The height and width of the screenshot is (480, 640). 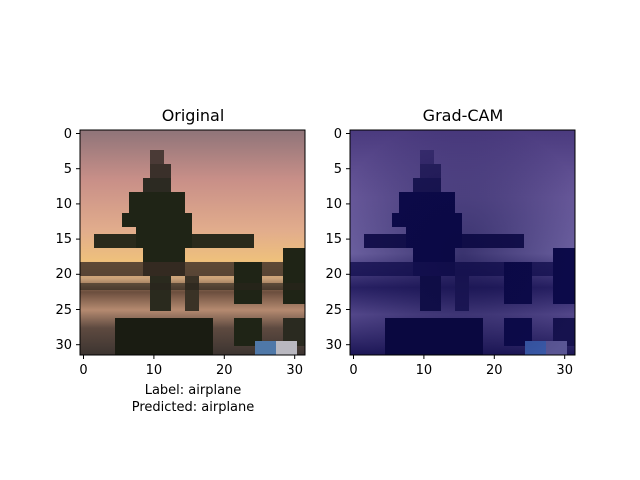 I want to click on x-label-line-1: Label: airplane, so click(x=193, y=390).